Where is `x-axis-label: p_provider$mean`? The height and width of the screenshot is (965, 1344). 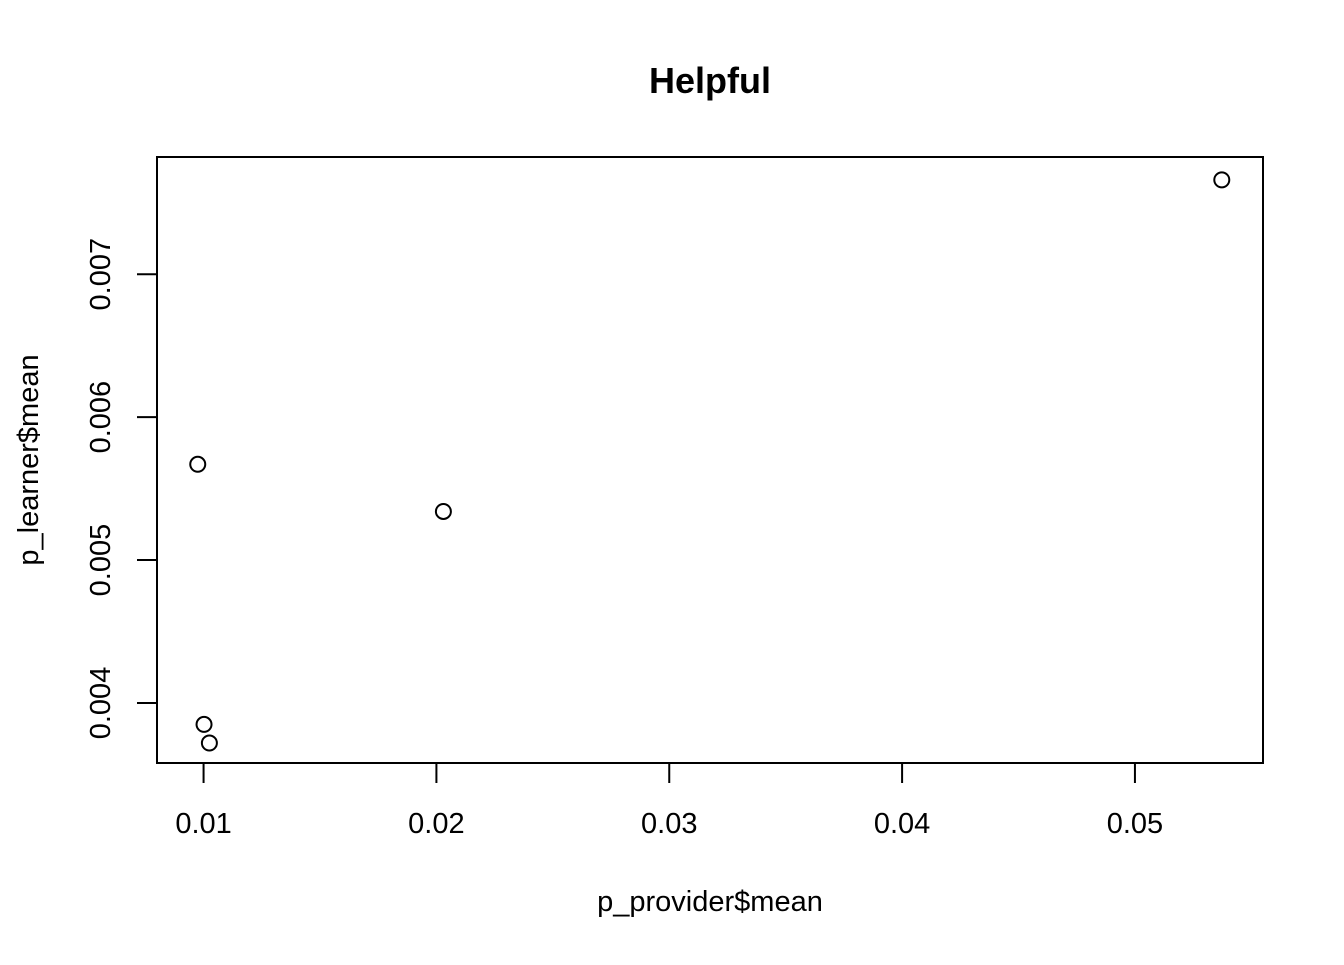
x-axis-label: p_provider$mean is located at coordinates (710, 902).